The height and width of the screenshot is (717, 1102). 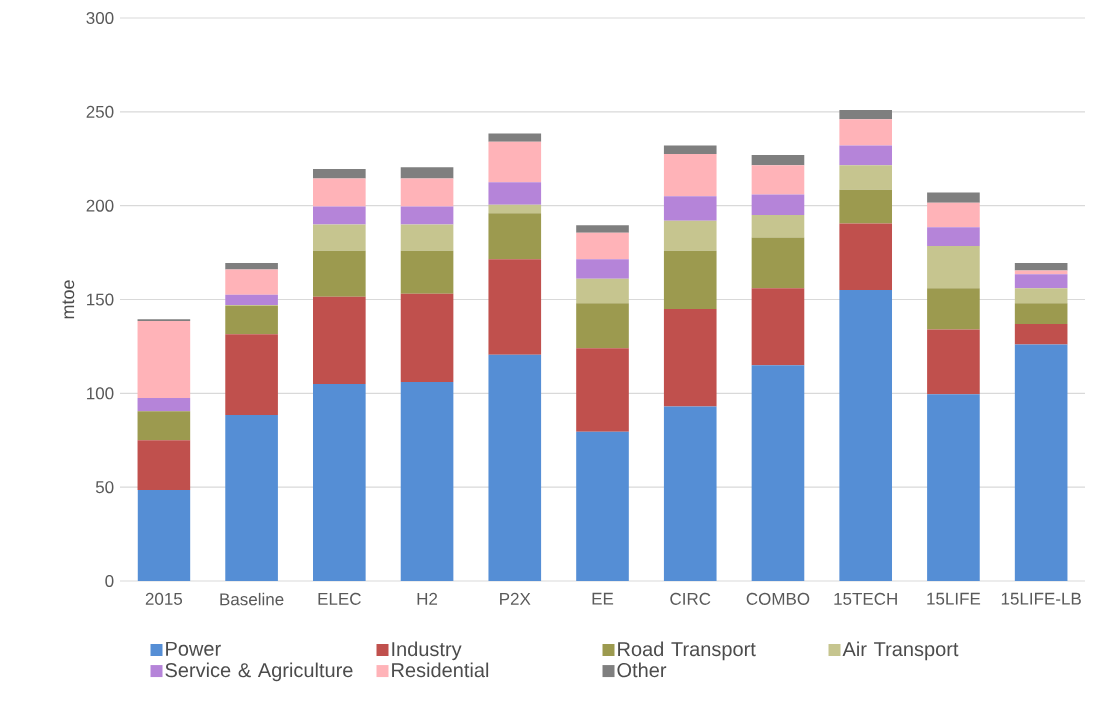 I want to click on legend-label: Industry, so click(x=427, y=651).